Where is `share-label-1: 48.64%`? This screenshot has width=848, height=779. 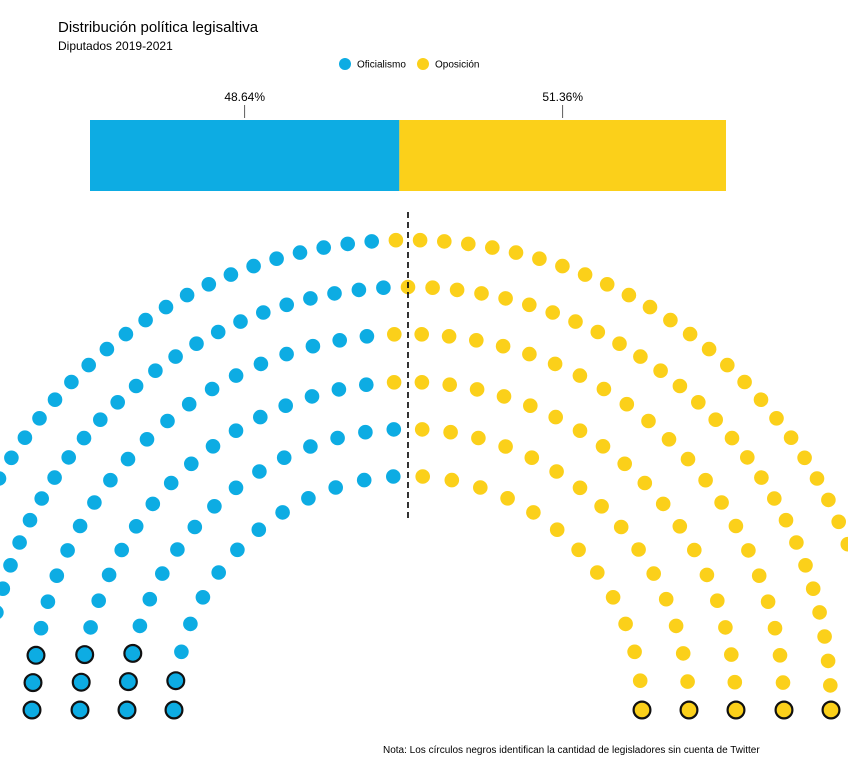
share-label-1: 48.64% is located at coordinates (244, 97).